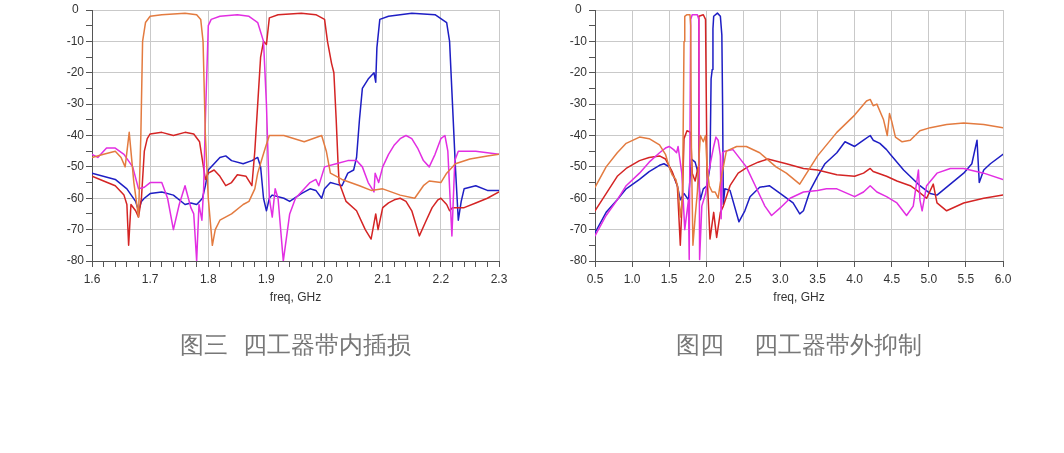 Image resolution: width=1064 pixels, height=453 pixels. I want to click on x-tick-label: 2.5, so click(744, 278).